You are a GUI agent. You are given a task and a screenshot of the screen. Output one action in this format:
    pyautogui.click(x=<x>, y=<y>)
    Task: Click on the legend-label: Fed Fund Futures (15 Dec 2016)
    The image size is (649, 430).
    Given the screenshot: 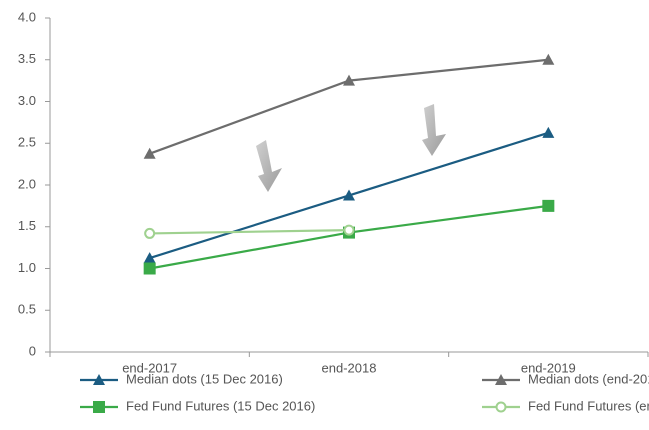 What is the action you would take?
    pyautogui.click(x=220, y=405)
    